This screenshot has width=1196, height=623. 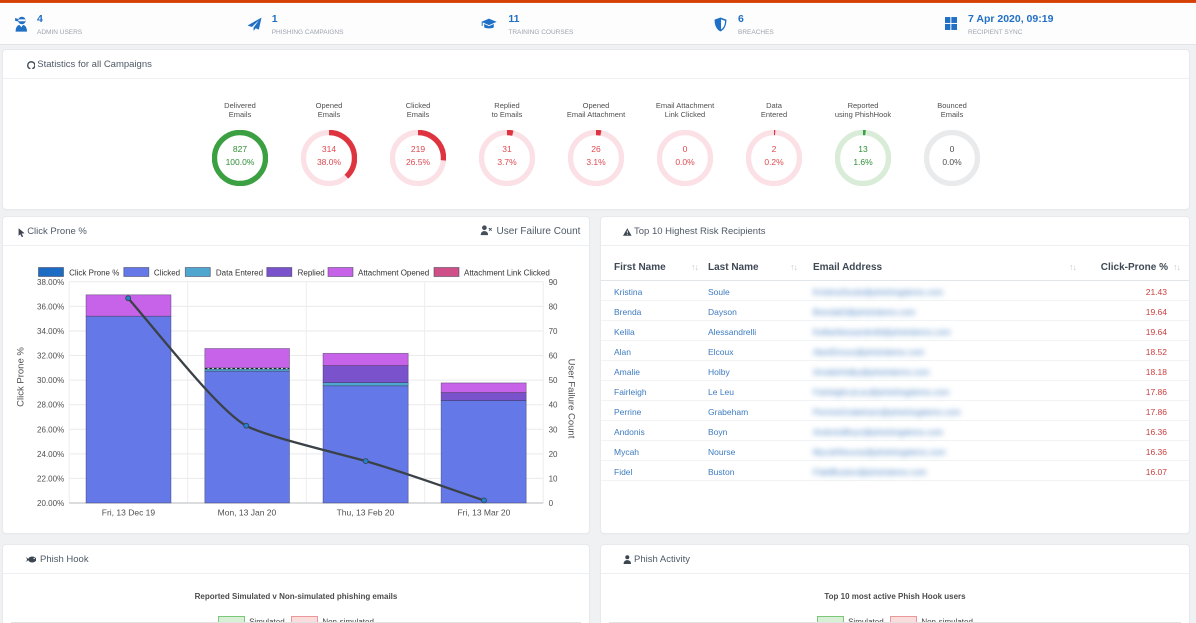 I want to click on svg-text: 26, so click(x=596, y=149).